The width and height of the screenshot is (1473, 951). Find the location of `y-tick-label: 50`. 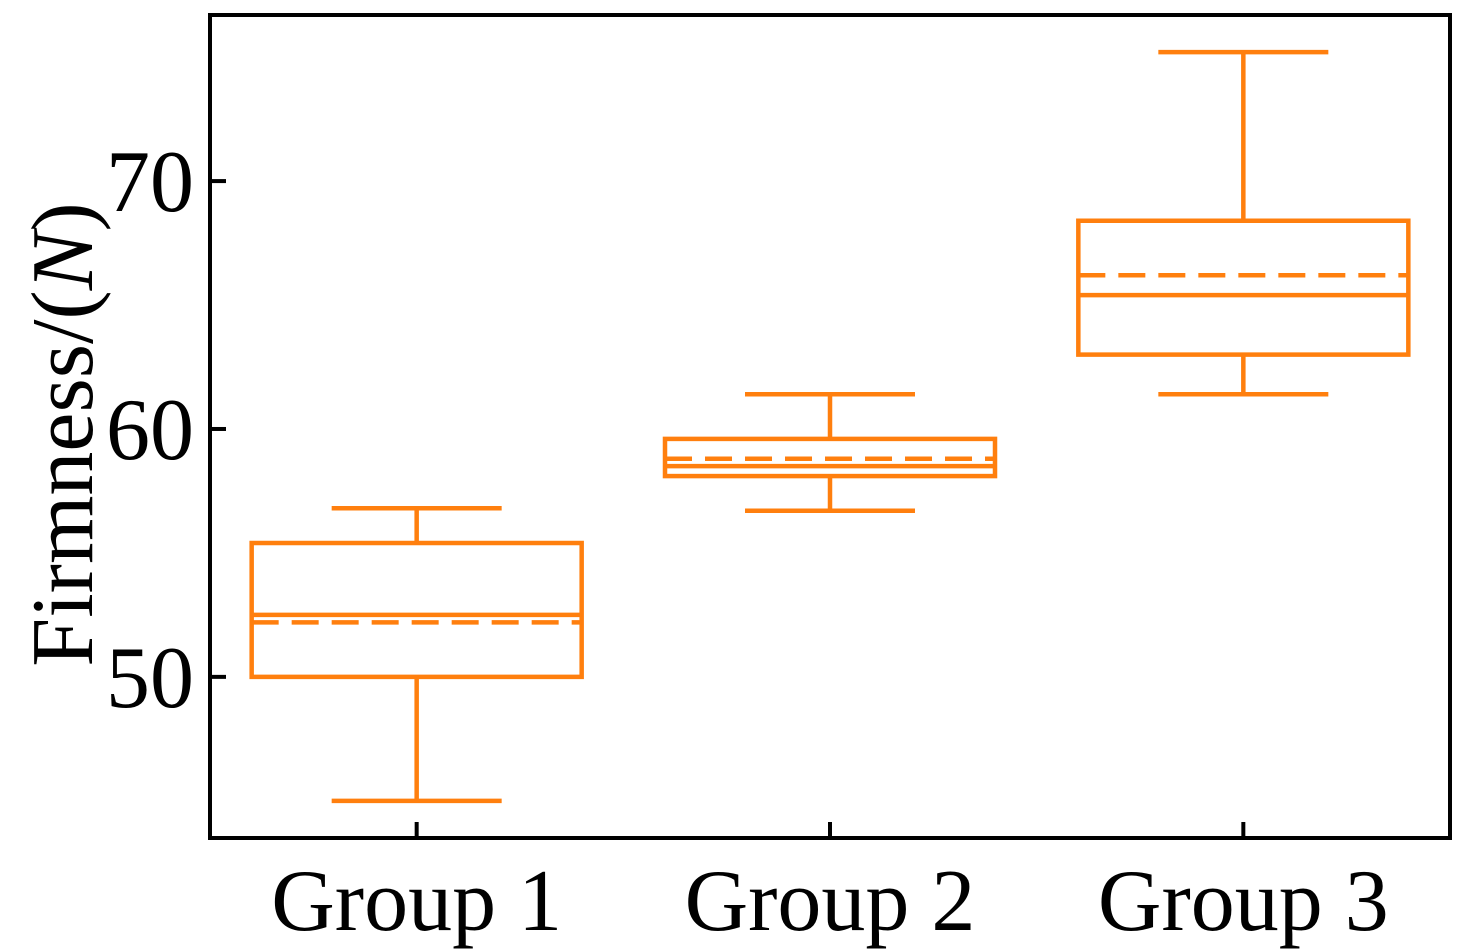

y-tick-label: 50 is located at coordinates (150, 678).